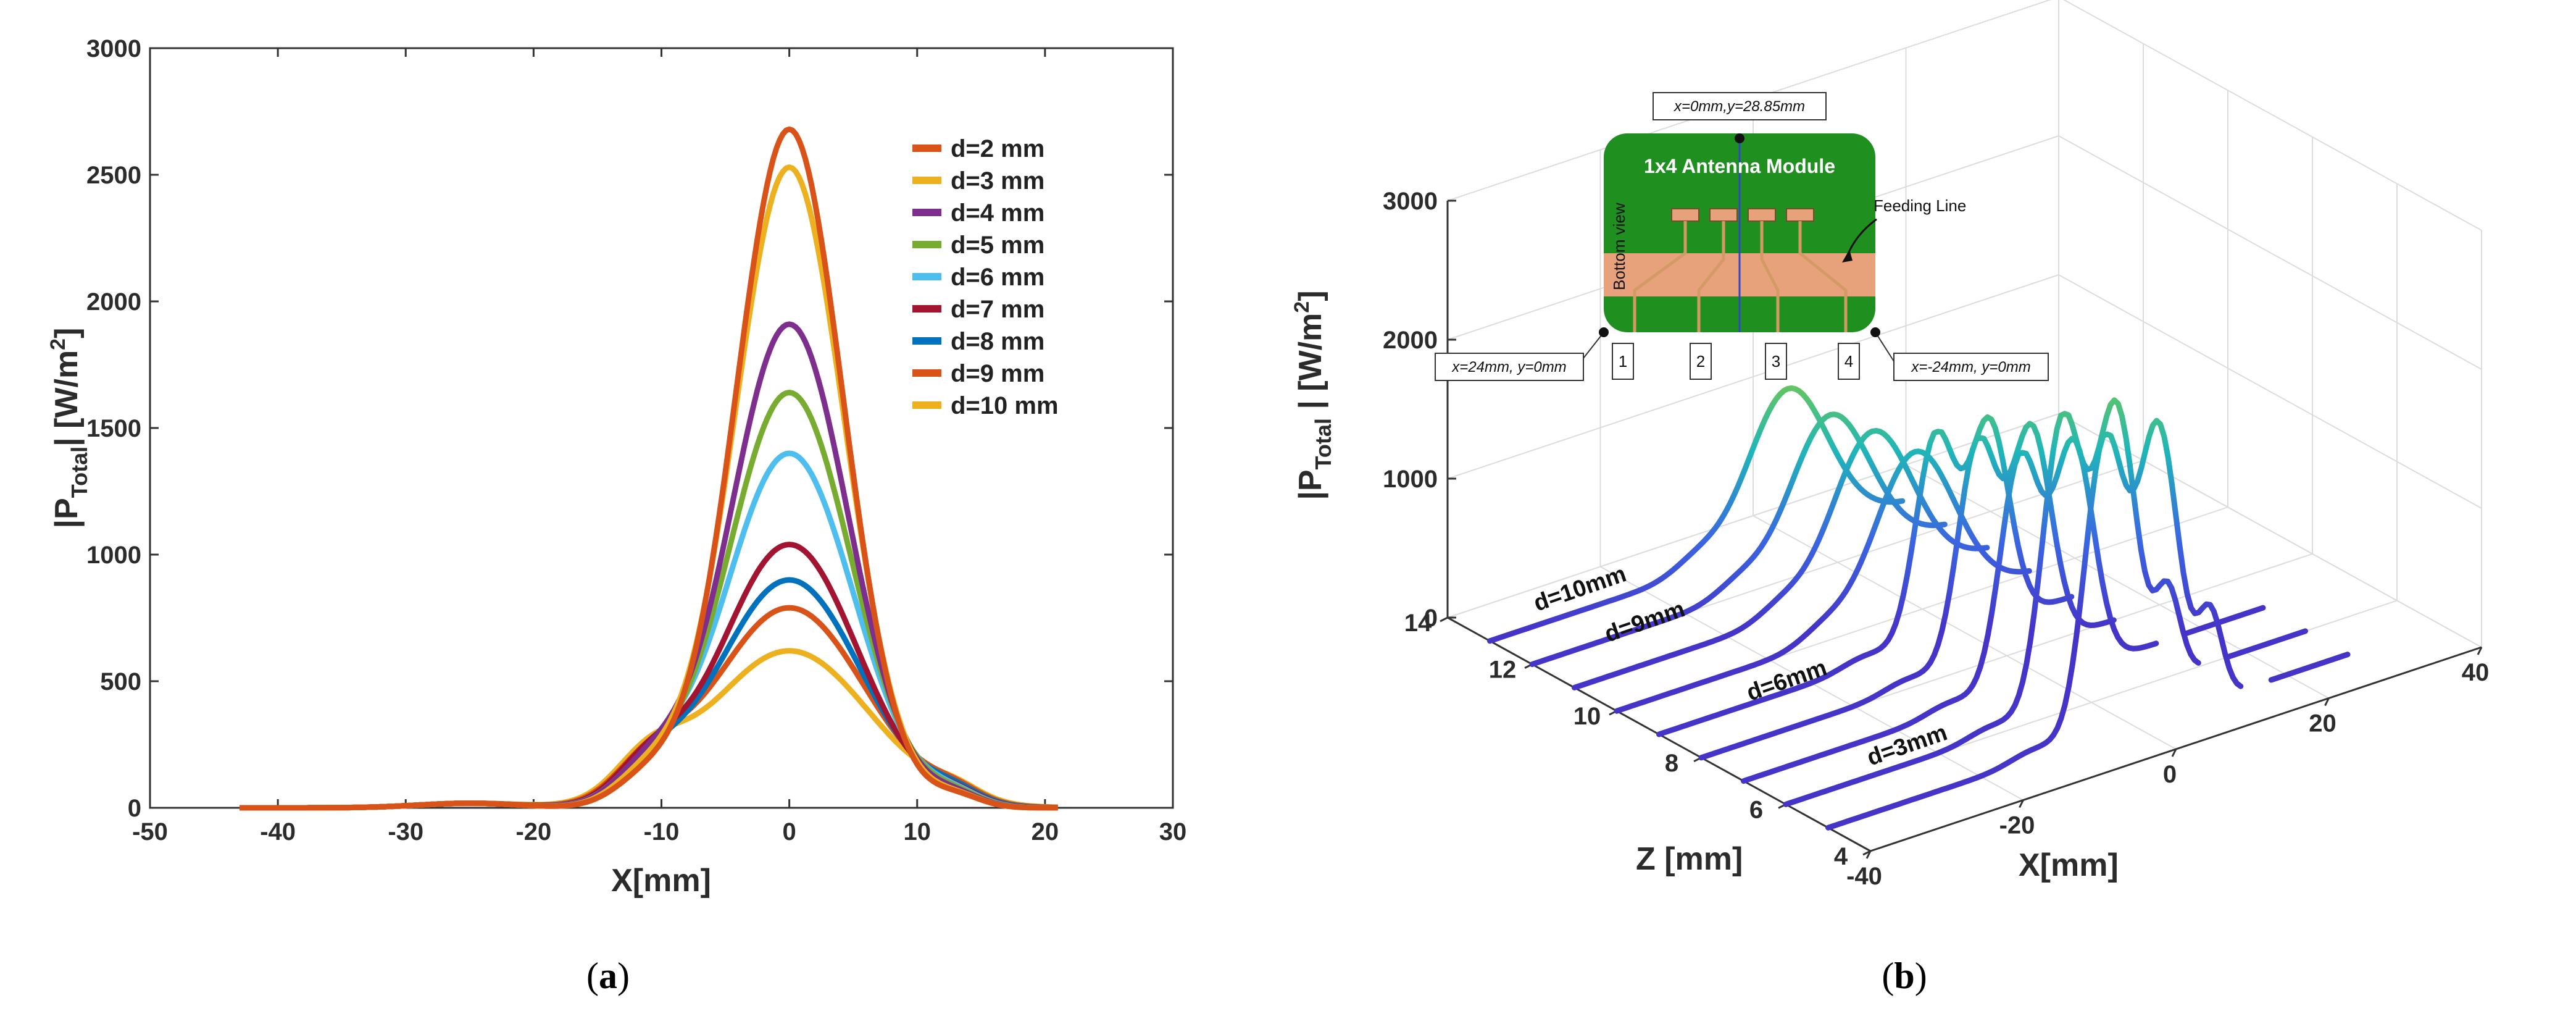  Describe the element at coordinates (405, 832) in the screenshot. I see `panel-a-x-tick-label: -30` at that location.